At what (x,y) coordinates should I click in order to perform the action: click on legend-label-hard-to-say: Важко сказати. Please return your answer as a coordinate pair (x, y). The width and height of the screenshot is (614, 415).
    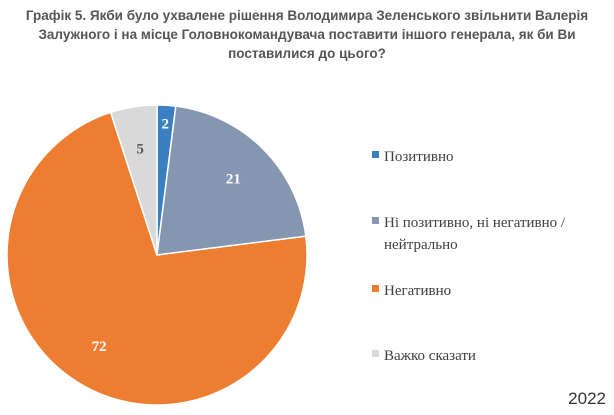
    Looking at the image, I should click on (430, 356).